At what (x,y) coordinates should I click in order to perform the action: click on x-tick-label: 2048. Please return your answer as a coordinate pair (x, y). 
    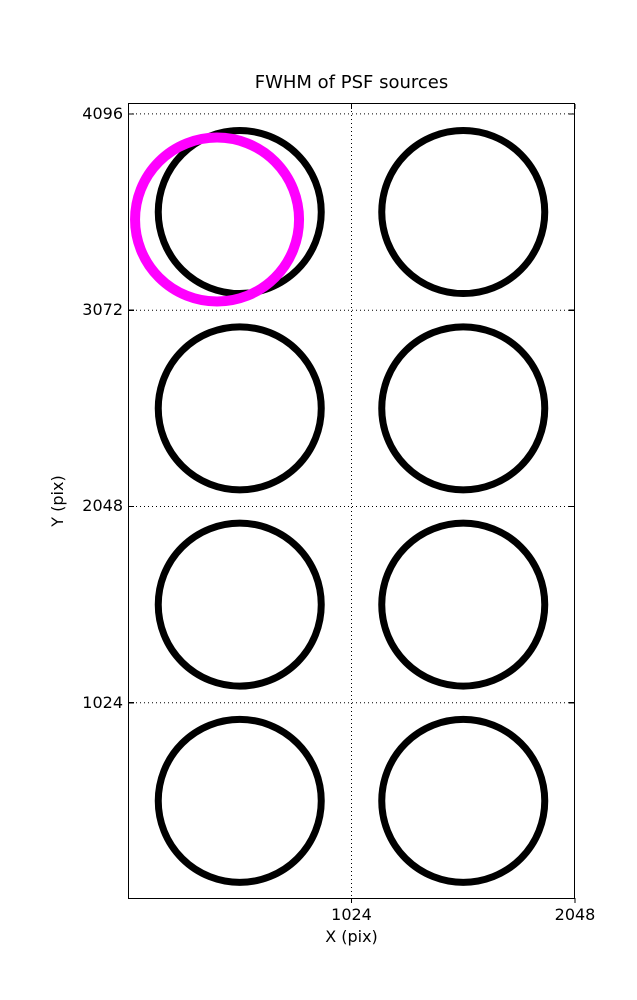
    Looking at the image, I should click on (575, 914).